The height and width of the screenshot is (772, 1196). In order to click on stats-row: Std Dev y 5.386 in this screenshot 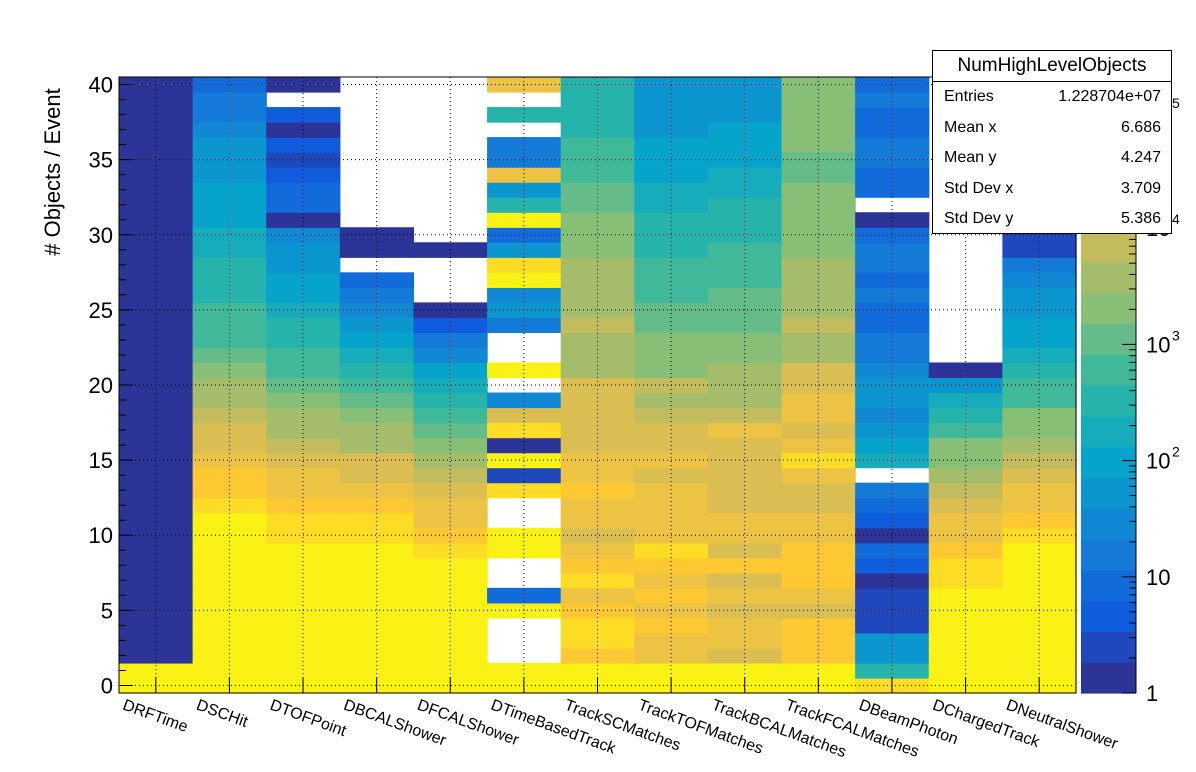, I will do `click(1052, 219)`.